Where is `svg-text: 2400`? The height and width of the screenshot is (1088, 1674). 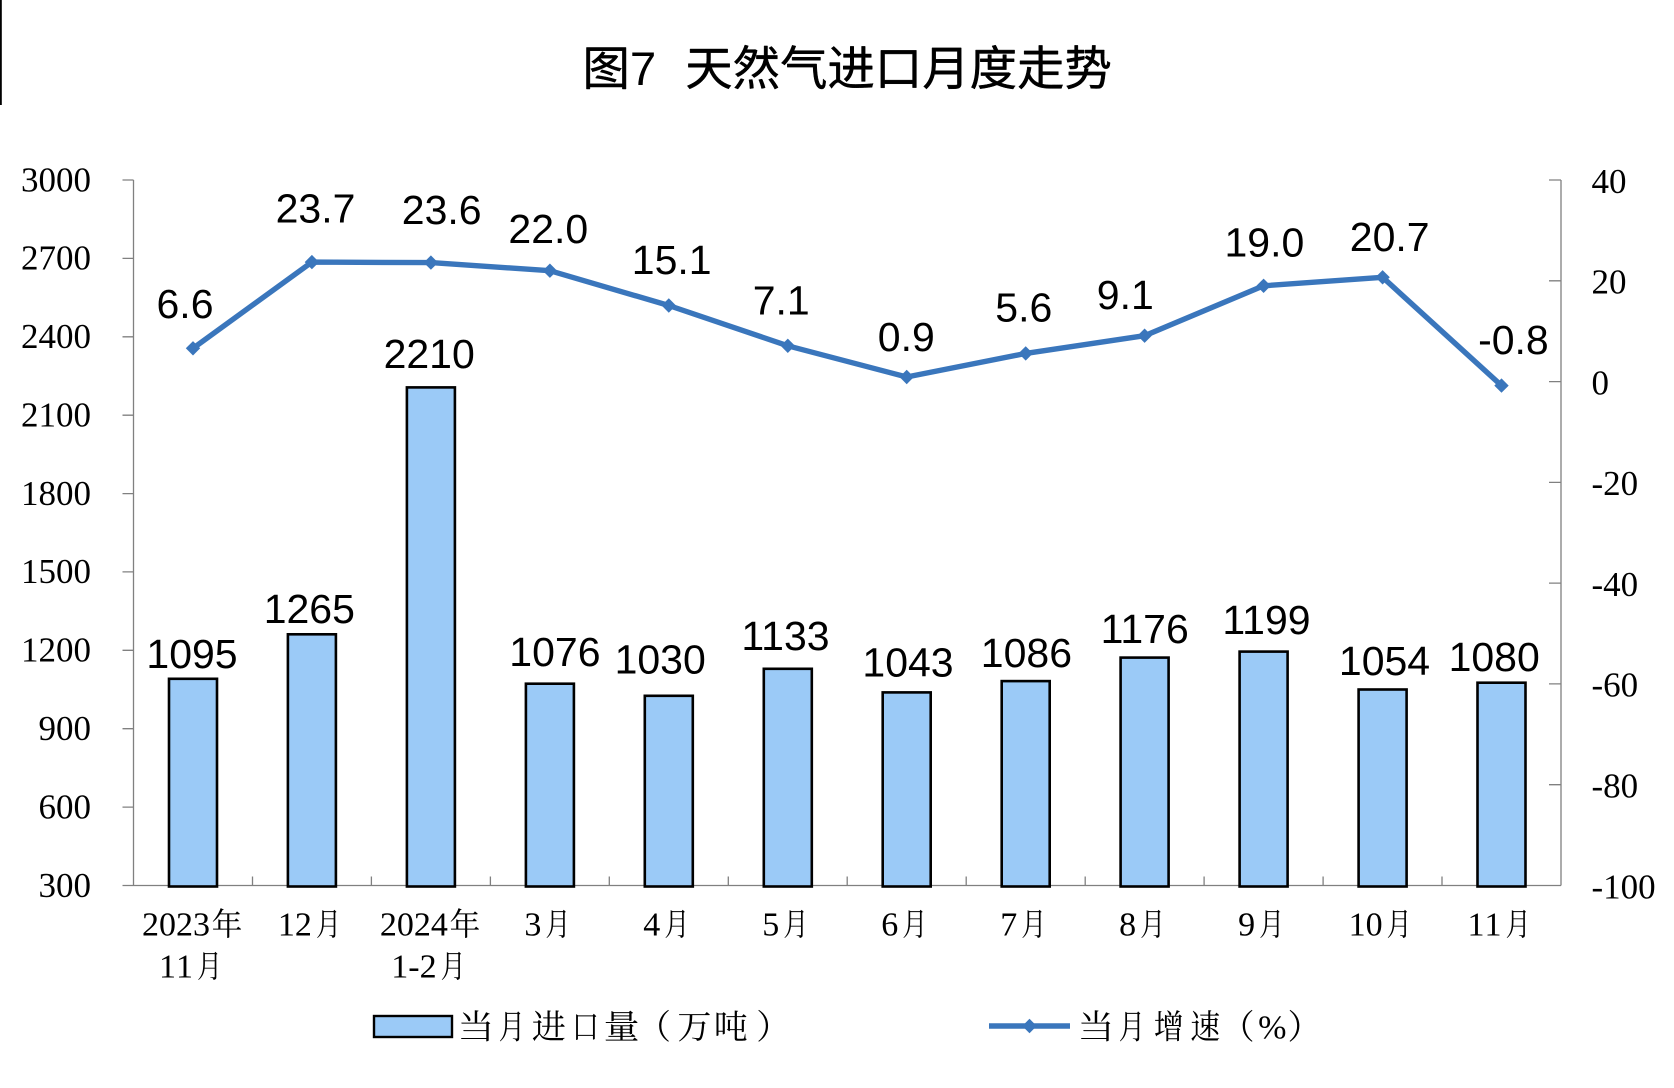
svg-text: 2400 is located at coordinates (56, 336).